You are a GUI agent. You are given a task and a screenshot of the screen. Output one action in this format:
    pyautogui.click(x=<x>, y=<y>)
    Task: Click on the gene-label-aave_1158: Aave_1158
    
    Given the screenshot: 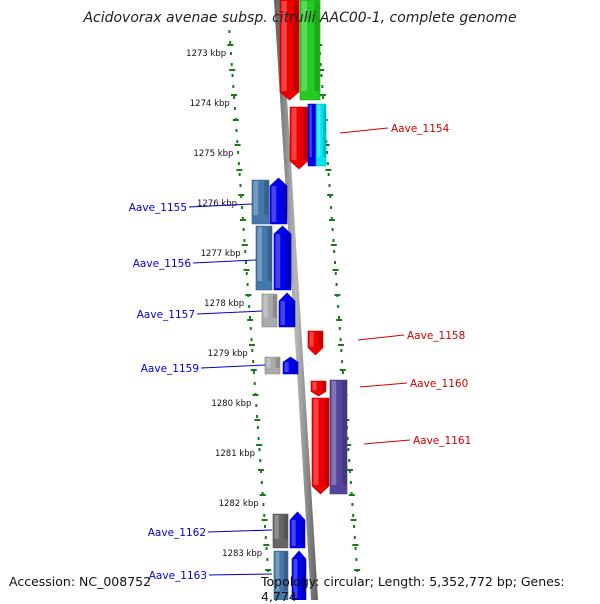 What is the action you would take?
    pyautogui.click(x=436, y=336)
    